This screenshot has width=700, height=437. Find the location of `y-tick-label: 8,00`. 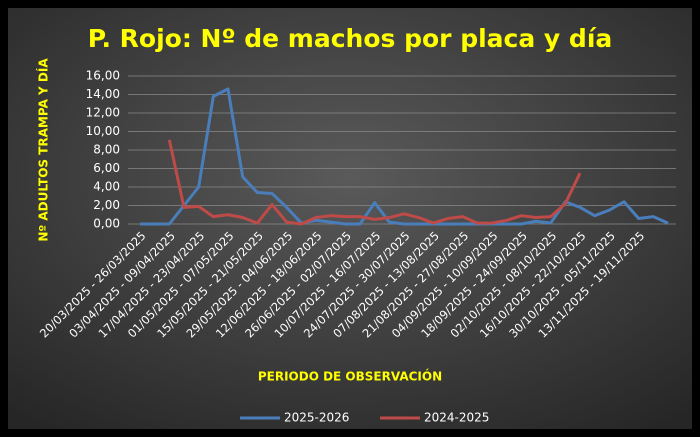

y-tick-label: 8,00 is located at coordinates (106, 150).